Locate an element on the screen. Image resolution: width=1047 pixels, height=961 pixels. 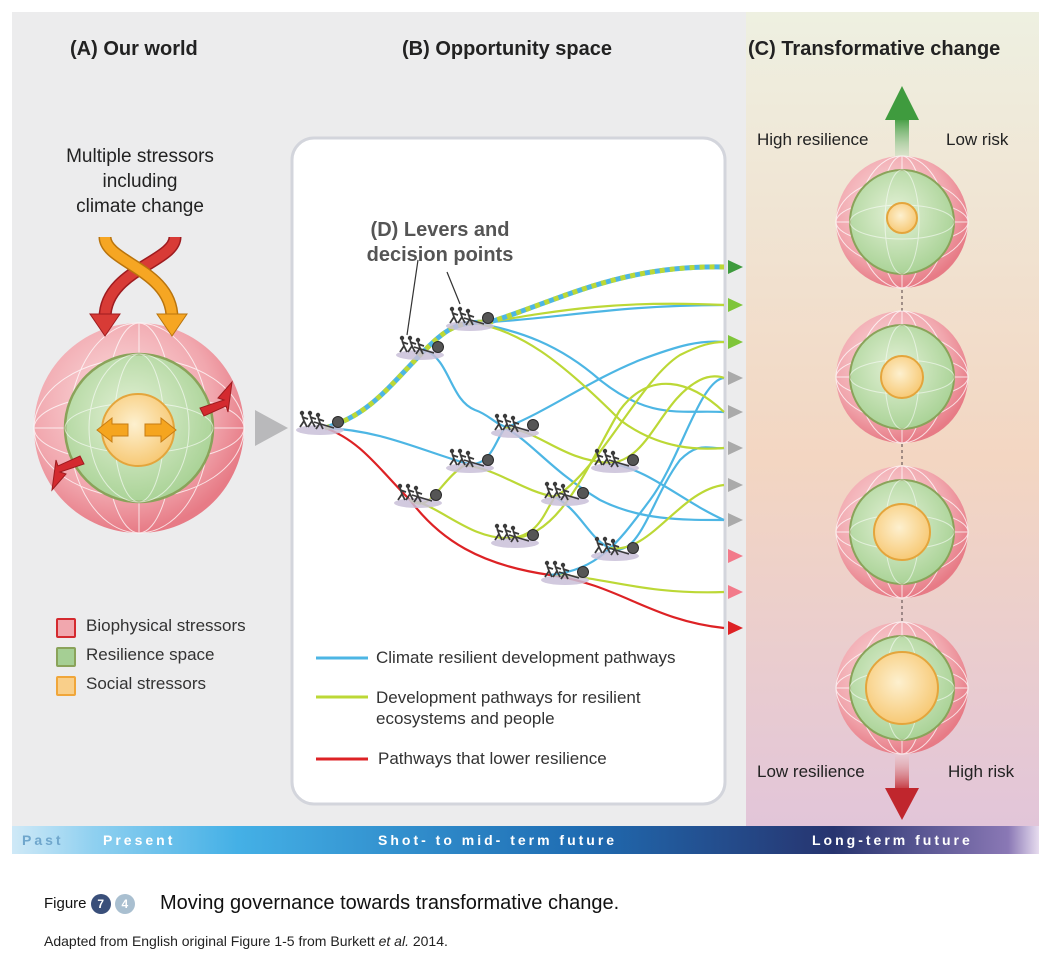
legend-biophysical-label: Biophysical stressors is located at coordinates (166, 625).